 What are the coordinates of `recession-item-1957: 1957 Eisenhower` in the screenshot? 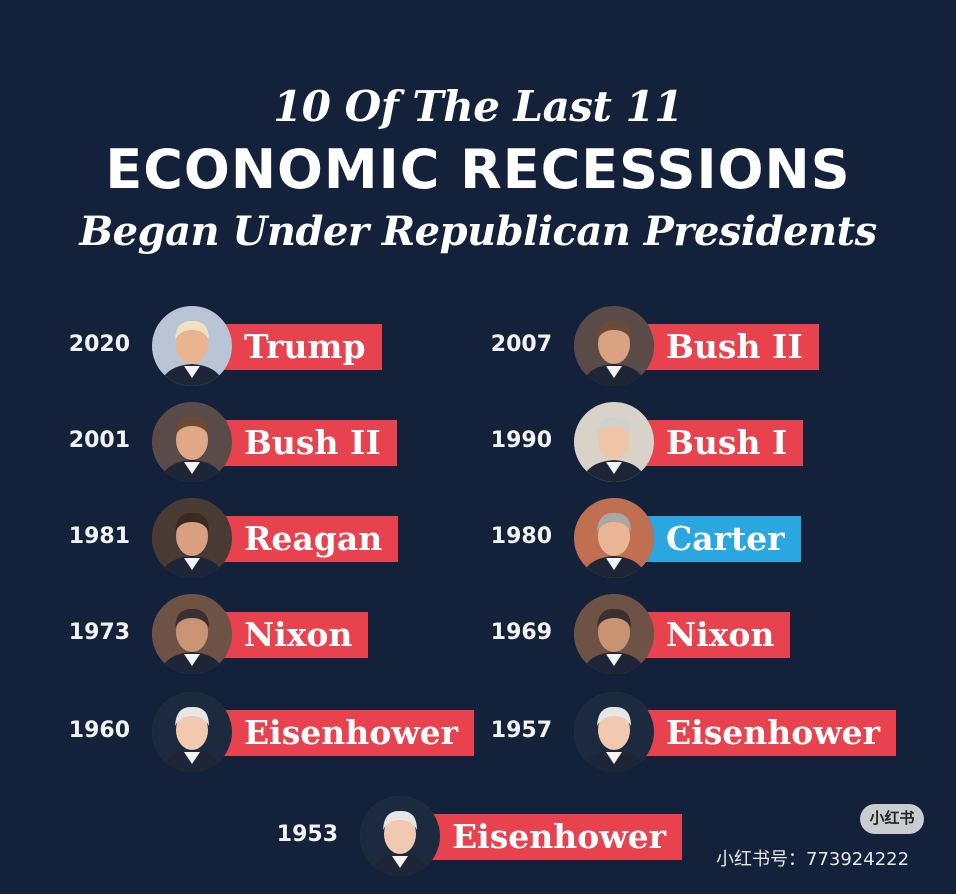 It's located at (687, 732).